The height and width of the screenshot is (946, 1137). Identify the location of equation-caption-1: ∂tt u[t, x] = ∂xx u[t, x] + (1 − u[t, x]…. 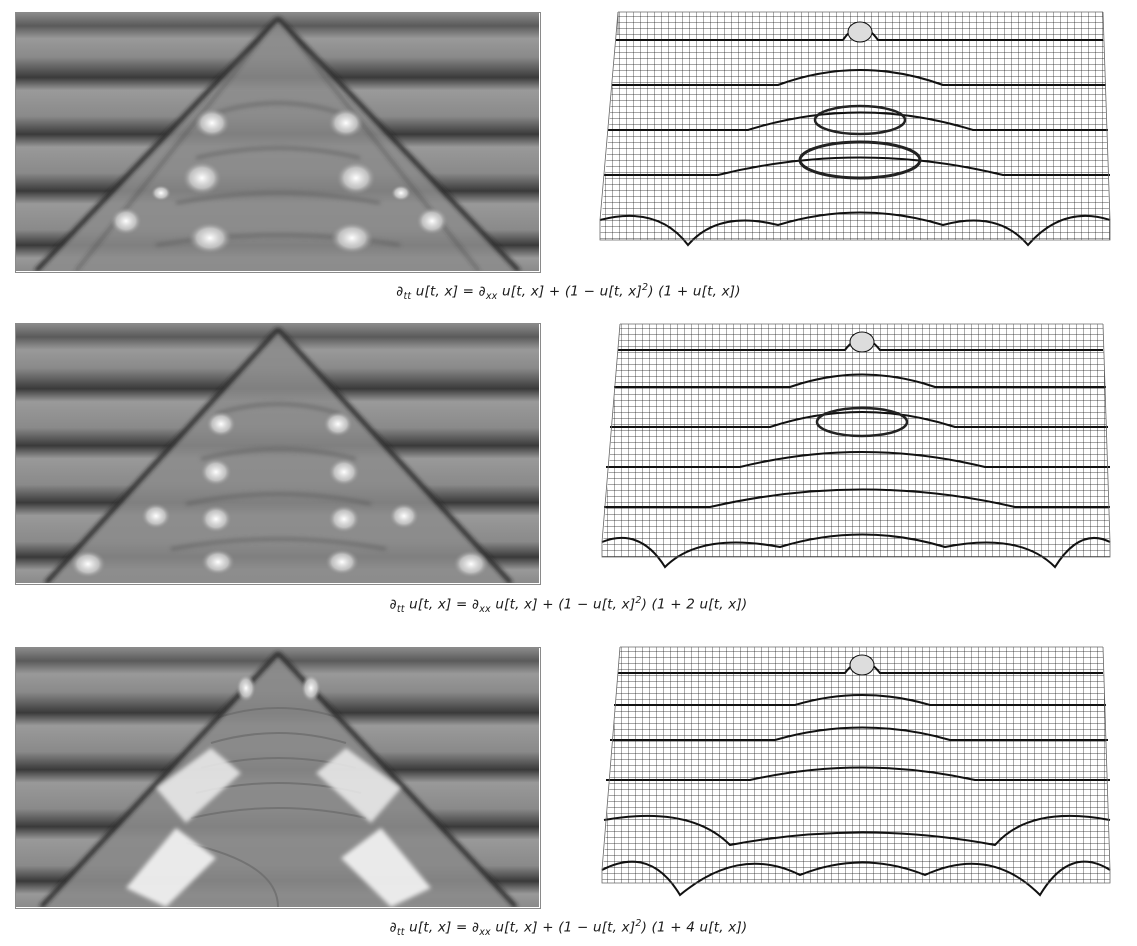
(568, 292).